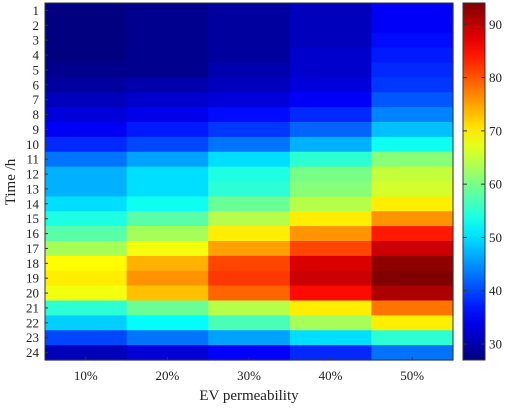  What do you see at coordinates (33, 352) in the screenshot?
I see `y-tick-label: 24` at bounding box center [33, 352].